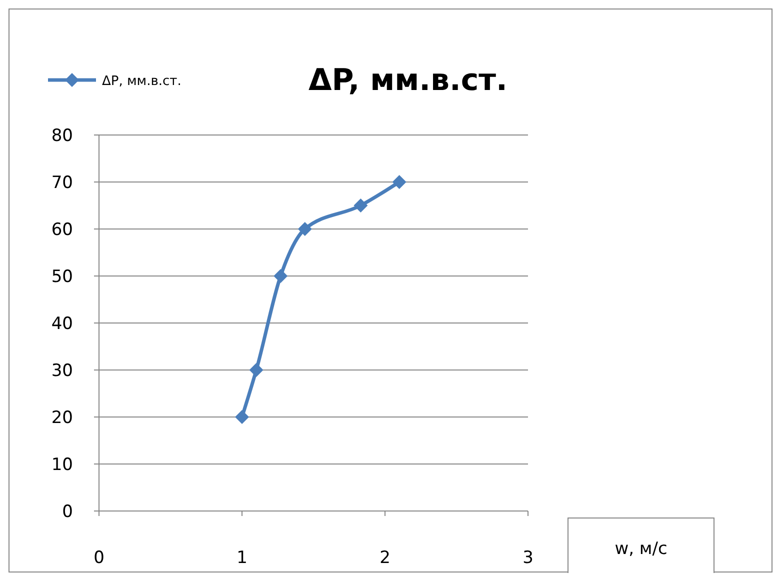 This screenshot has height=581, width=781. I want to click on y-tick-label: 80, so click(62, 136).